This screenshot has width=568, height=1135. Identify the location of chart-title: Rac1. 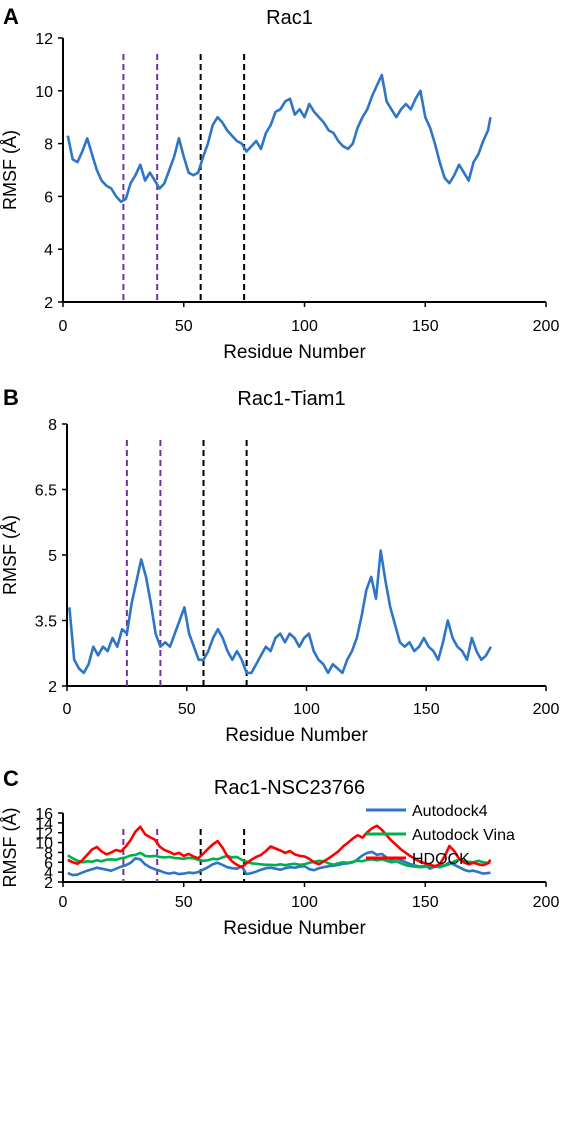
(289, 18).